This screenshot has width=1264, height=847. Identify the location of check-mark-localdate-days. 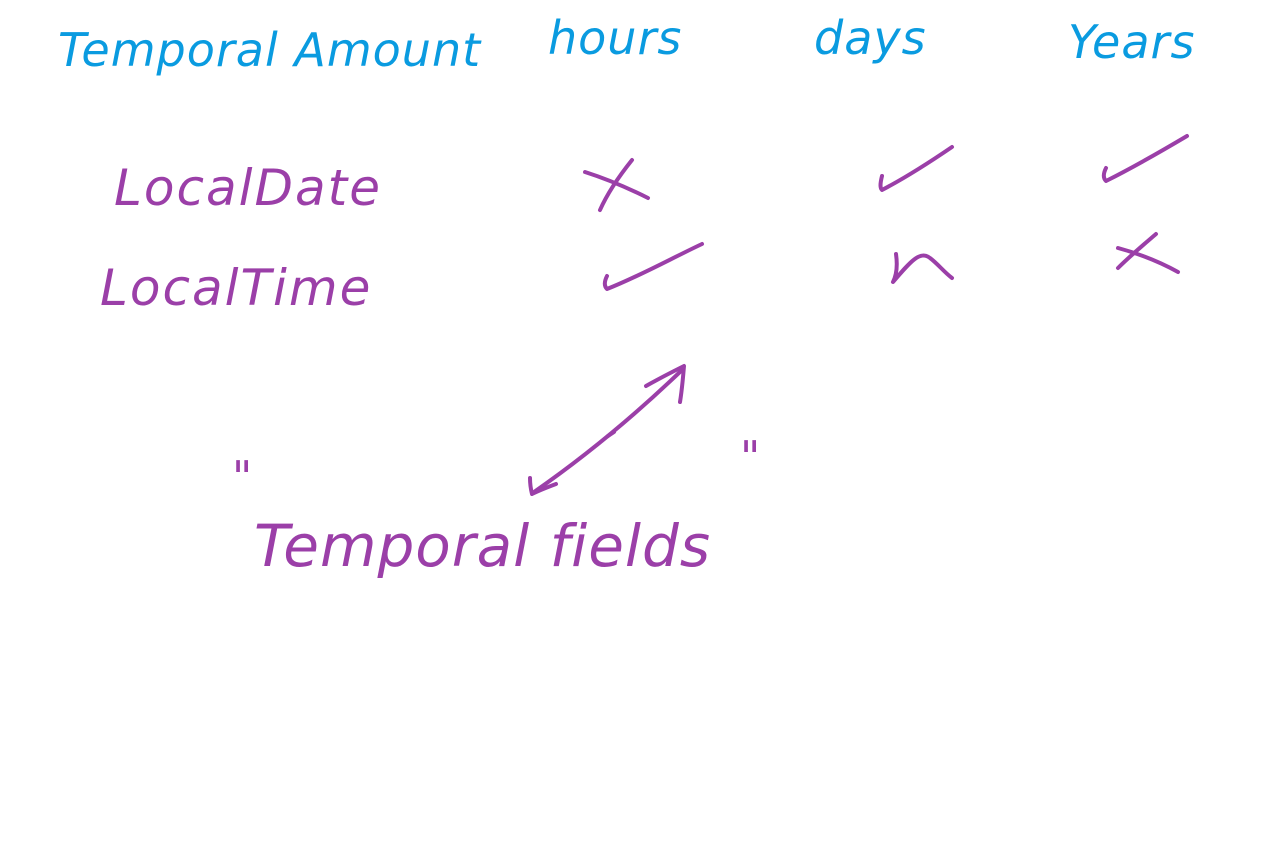
(916, 168).